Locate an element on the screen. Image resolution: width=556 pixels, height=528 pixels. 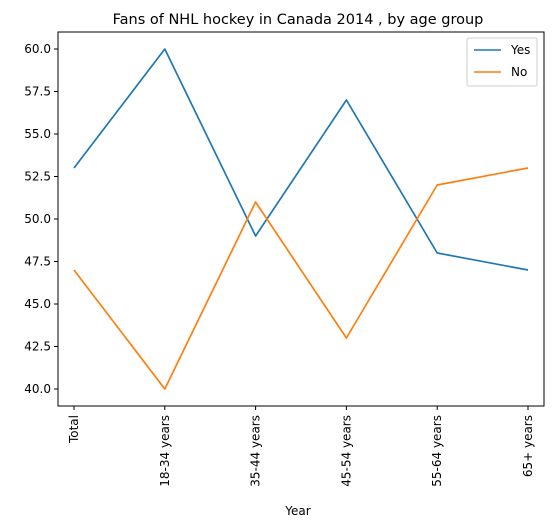
y-tick-label: 40.0 is located at coordinates (37, 389).